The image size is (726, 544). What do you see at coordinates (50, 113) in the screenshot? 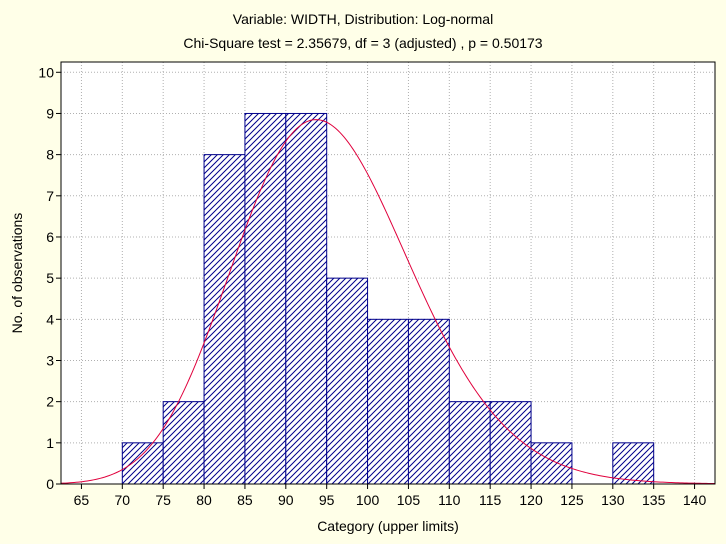
I see `y-tick-label: 9` at bounding box center [50, 113].